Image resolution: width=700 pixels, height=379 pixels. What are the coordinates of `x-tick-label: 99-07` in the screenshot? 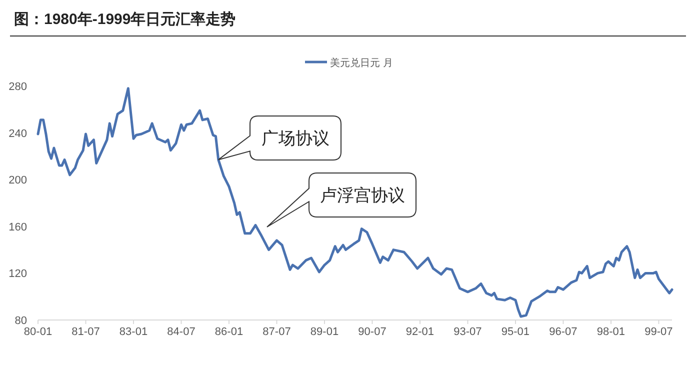 It's located at (658, 332).